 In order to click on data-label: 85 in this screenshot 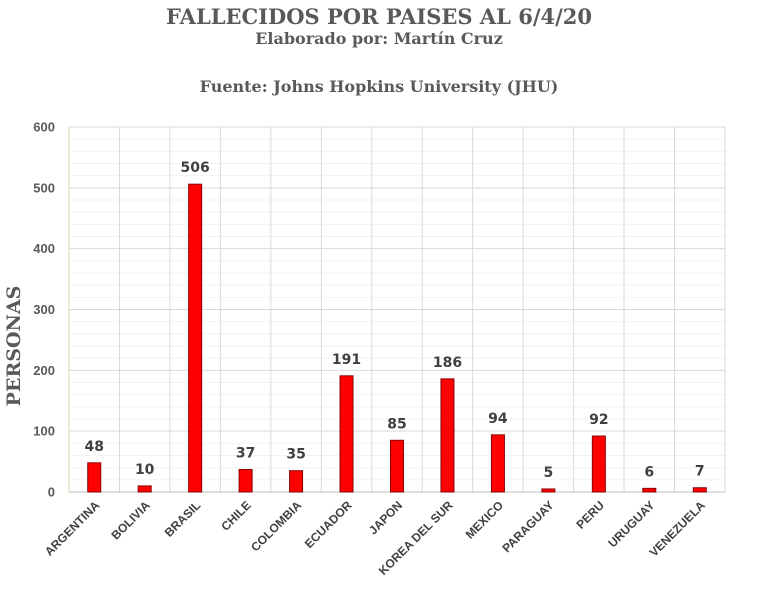, I will do `click(396, 424)`.